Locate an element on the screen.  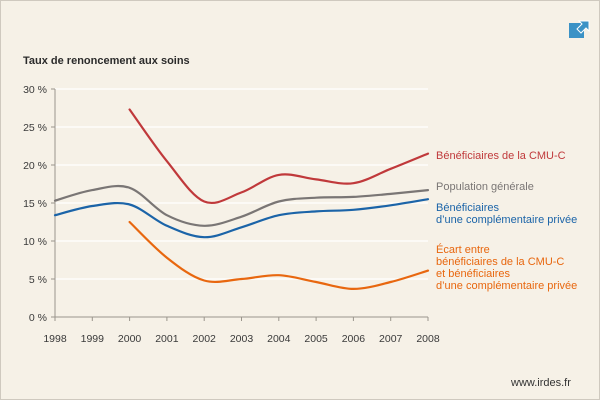
series-label-1: Bénéficiaires de la CMU-C is located at coordinates (501, 156).